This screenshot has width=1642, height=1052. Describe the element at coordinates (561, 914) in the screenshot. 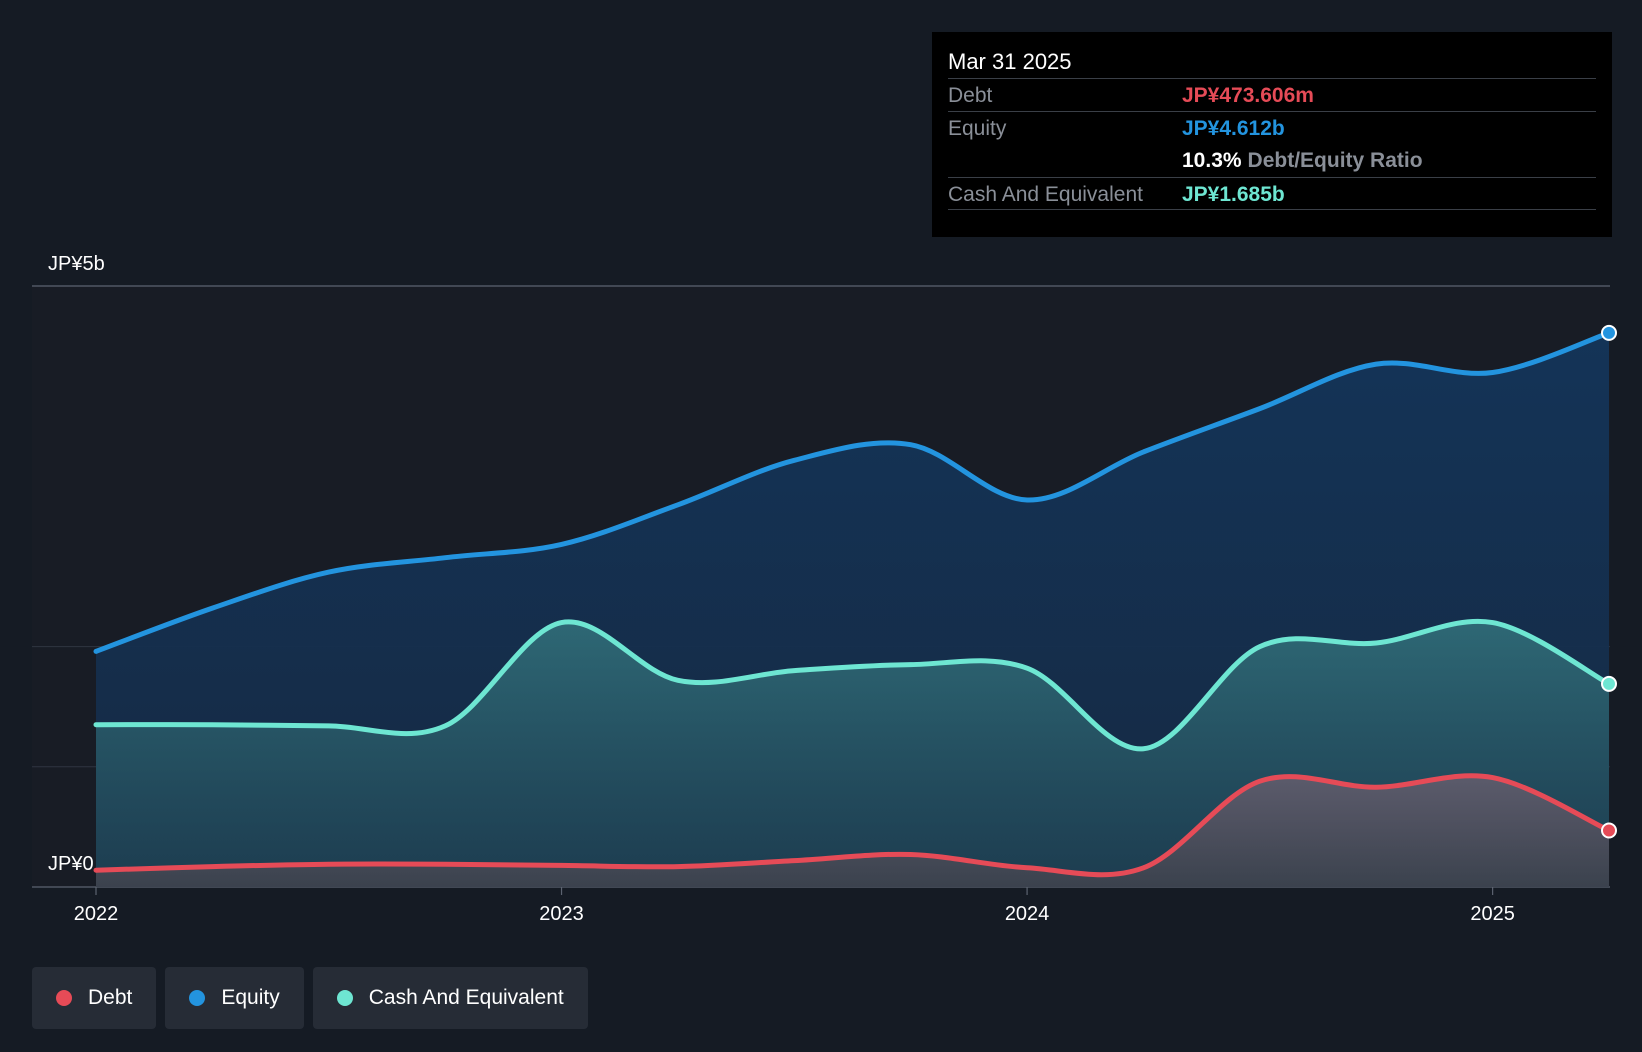

I see `x-tick-label: 2023` at that location.